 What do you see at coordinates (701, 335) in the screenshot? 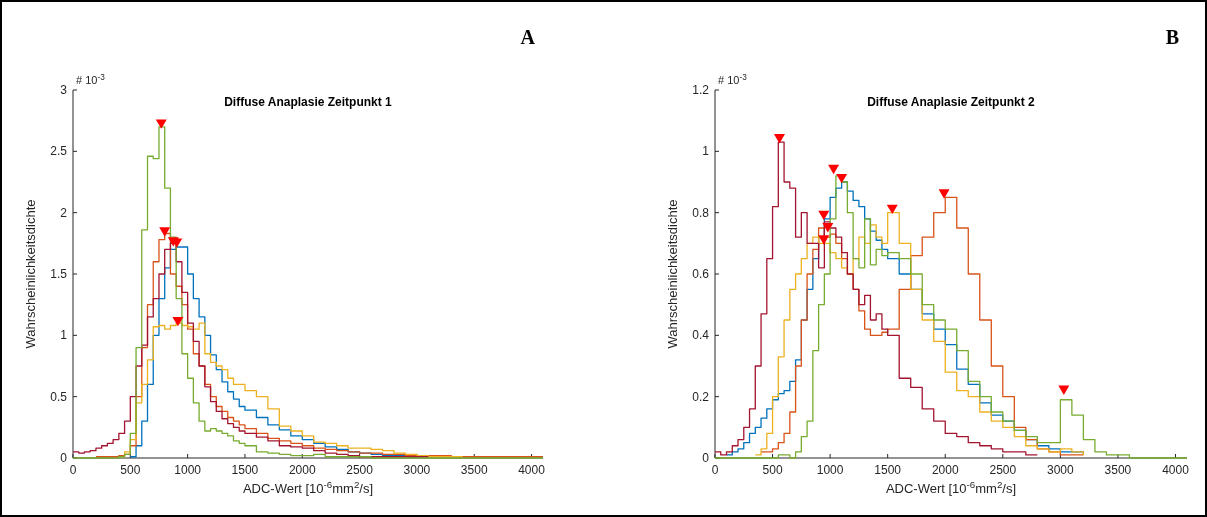
I see `y-tick-label: 0.4` at bounding box center [701, 335].